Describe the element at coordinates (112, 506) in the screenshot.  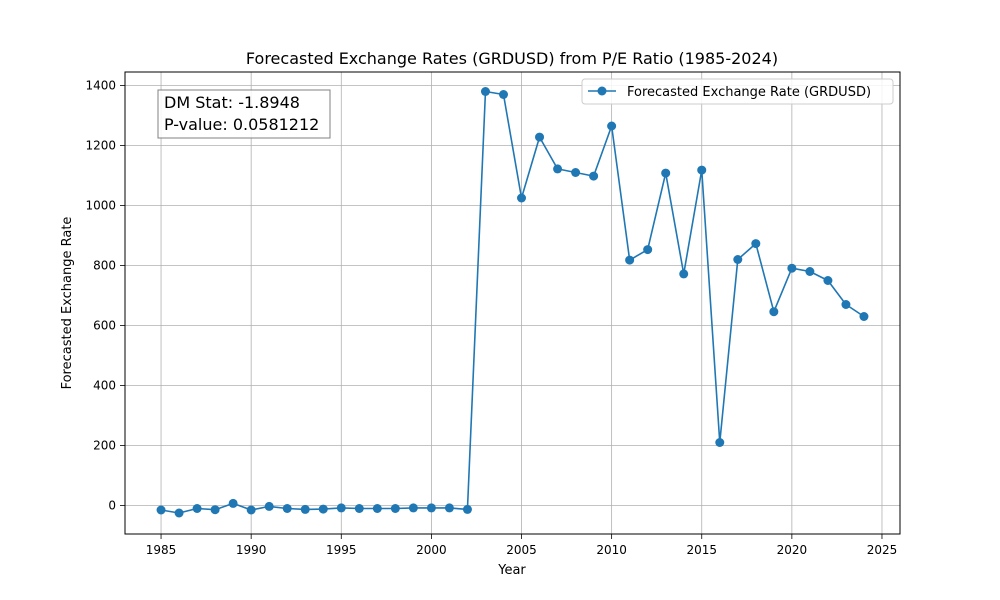
I see `y-tick-label: 0` at that location.